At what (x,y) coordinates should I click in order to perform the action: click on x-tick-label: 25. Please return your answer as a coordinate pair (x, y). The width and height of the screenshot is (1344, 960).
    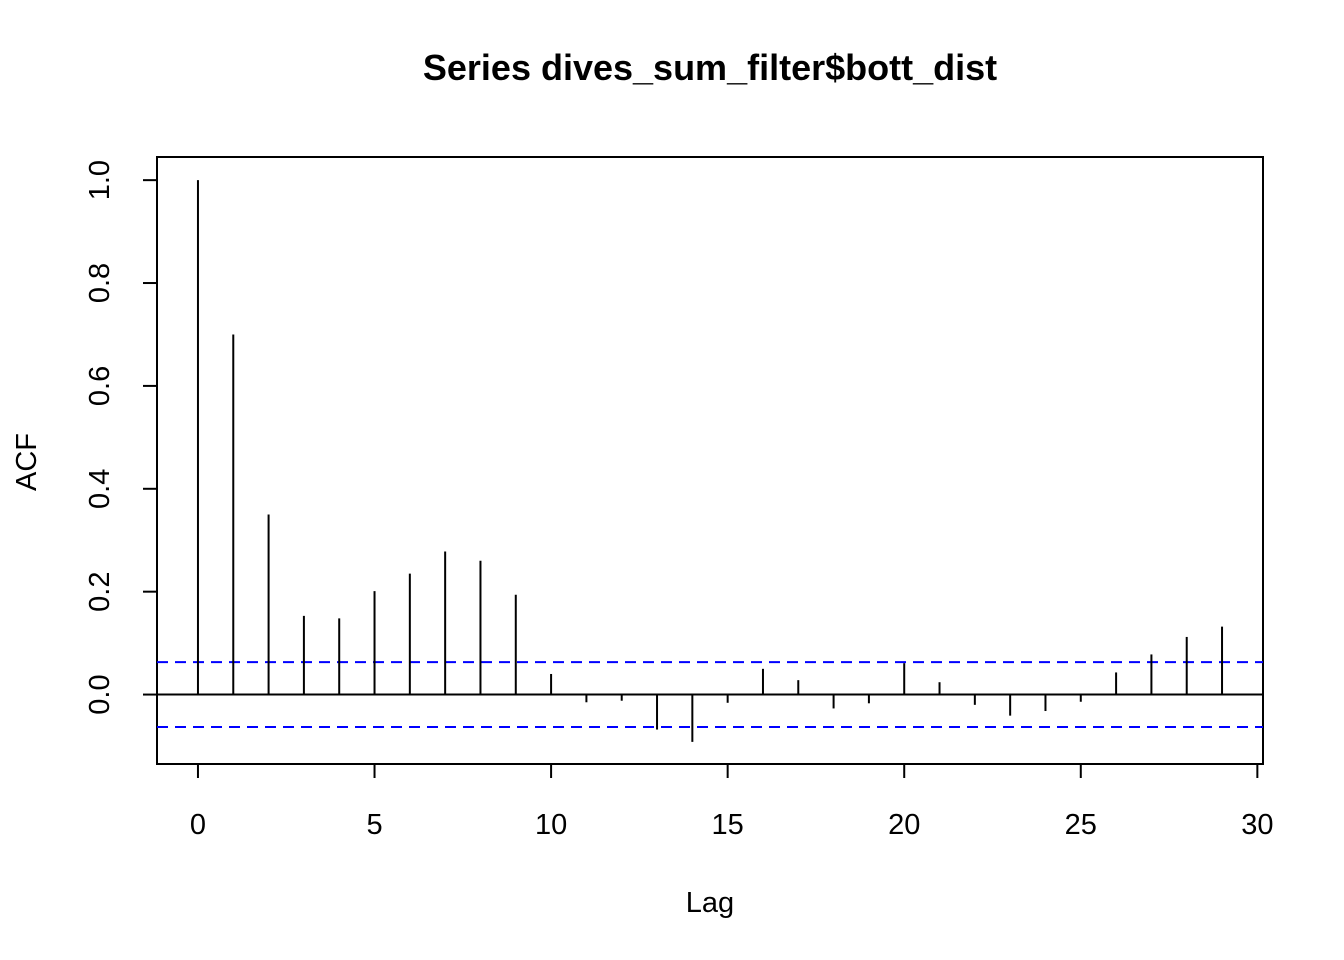
    Looking at the image, I should click on (1081, 825).